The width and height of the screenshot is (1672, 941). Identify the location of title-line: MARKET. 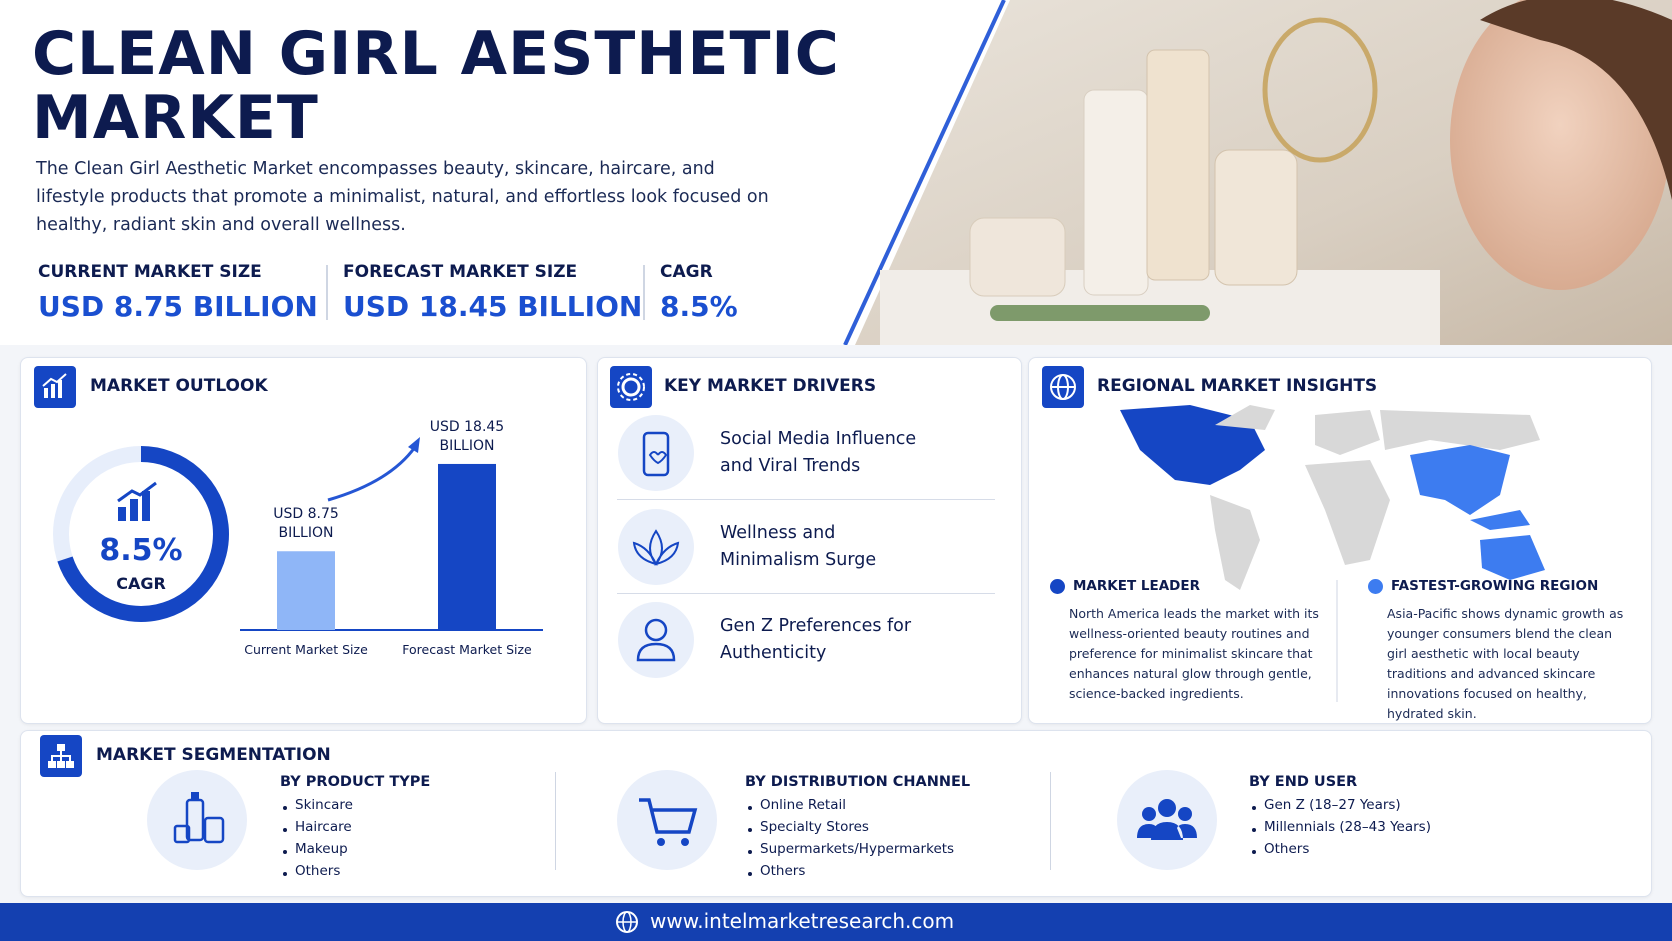
(175, 118).